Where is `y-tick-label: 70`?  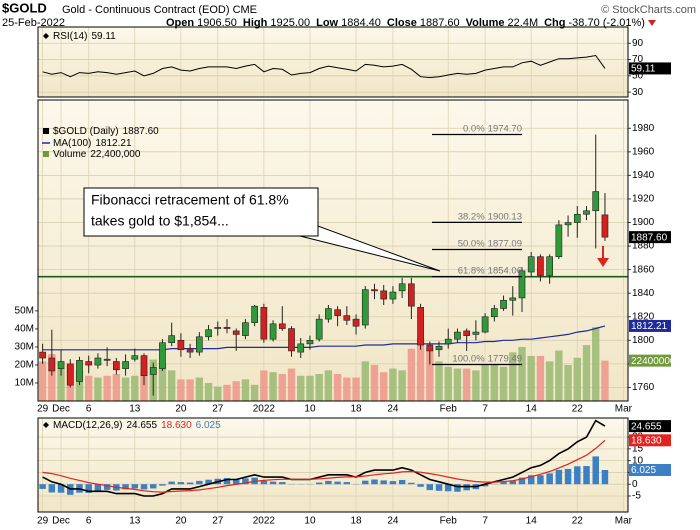 y-tick-label: 70 is located at coordinates (638, 59).